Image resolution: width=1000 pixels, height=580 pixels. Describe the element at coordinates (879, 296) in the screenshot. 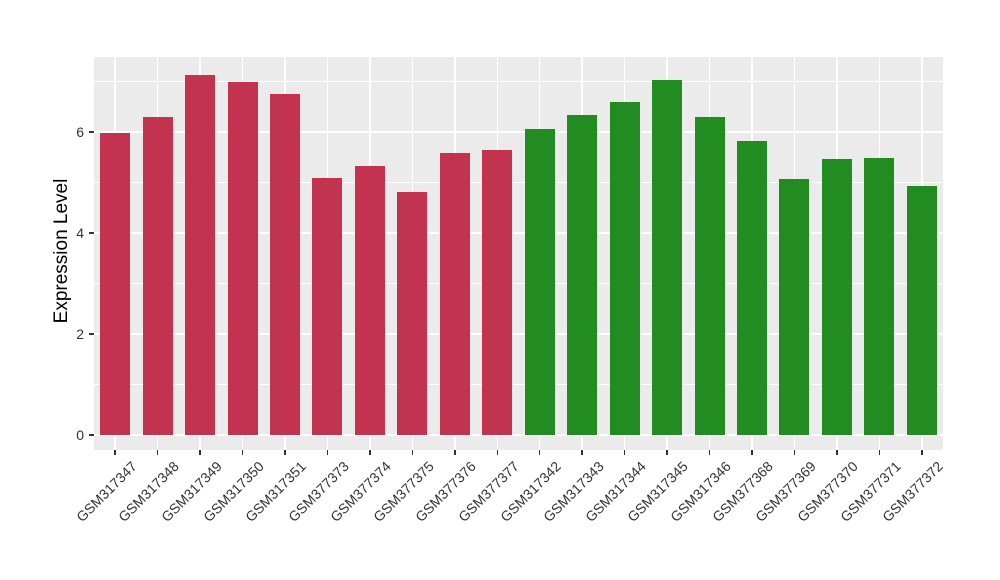

I see `bar-GSM377371` at that location.